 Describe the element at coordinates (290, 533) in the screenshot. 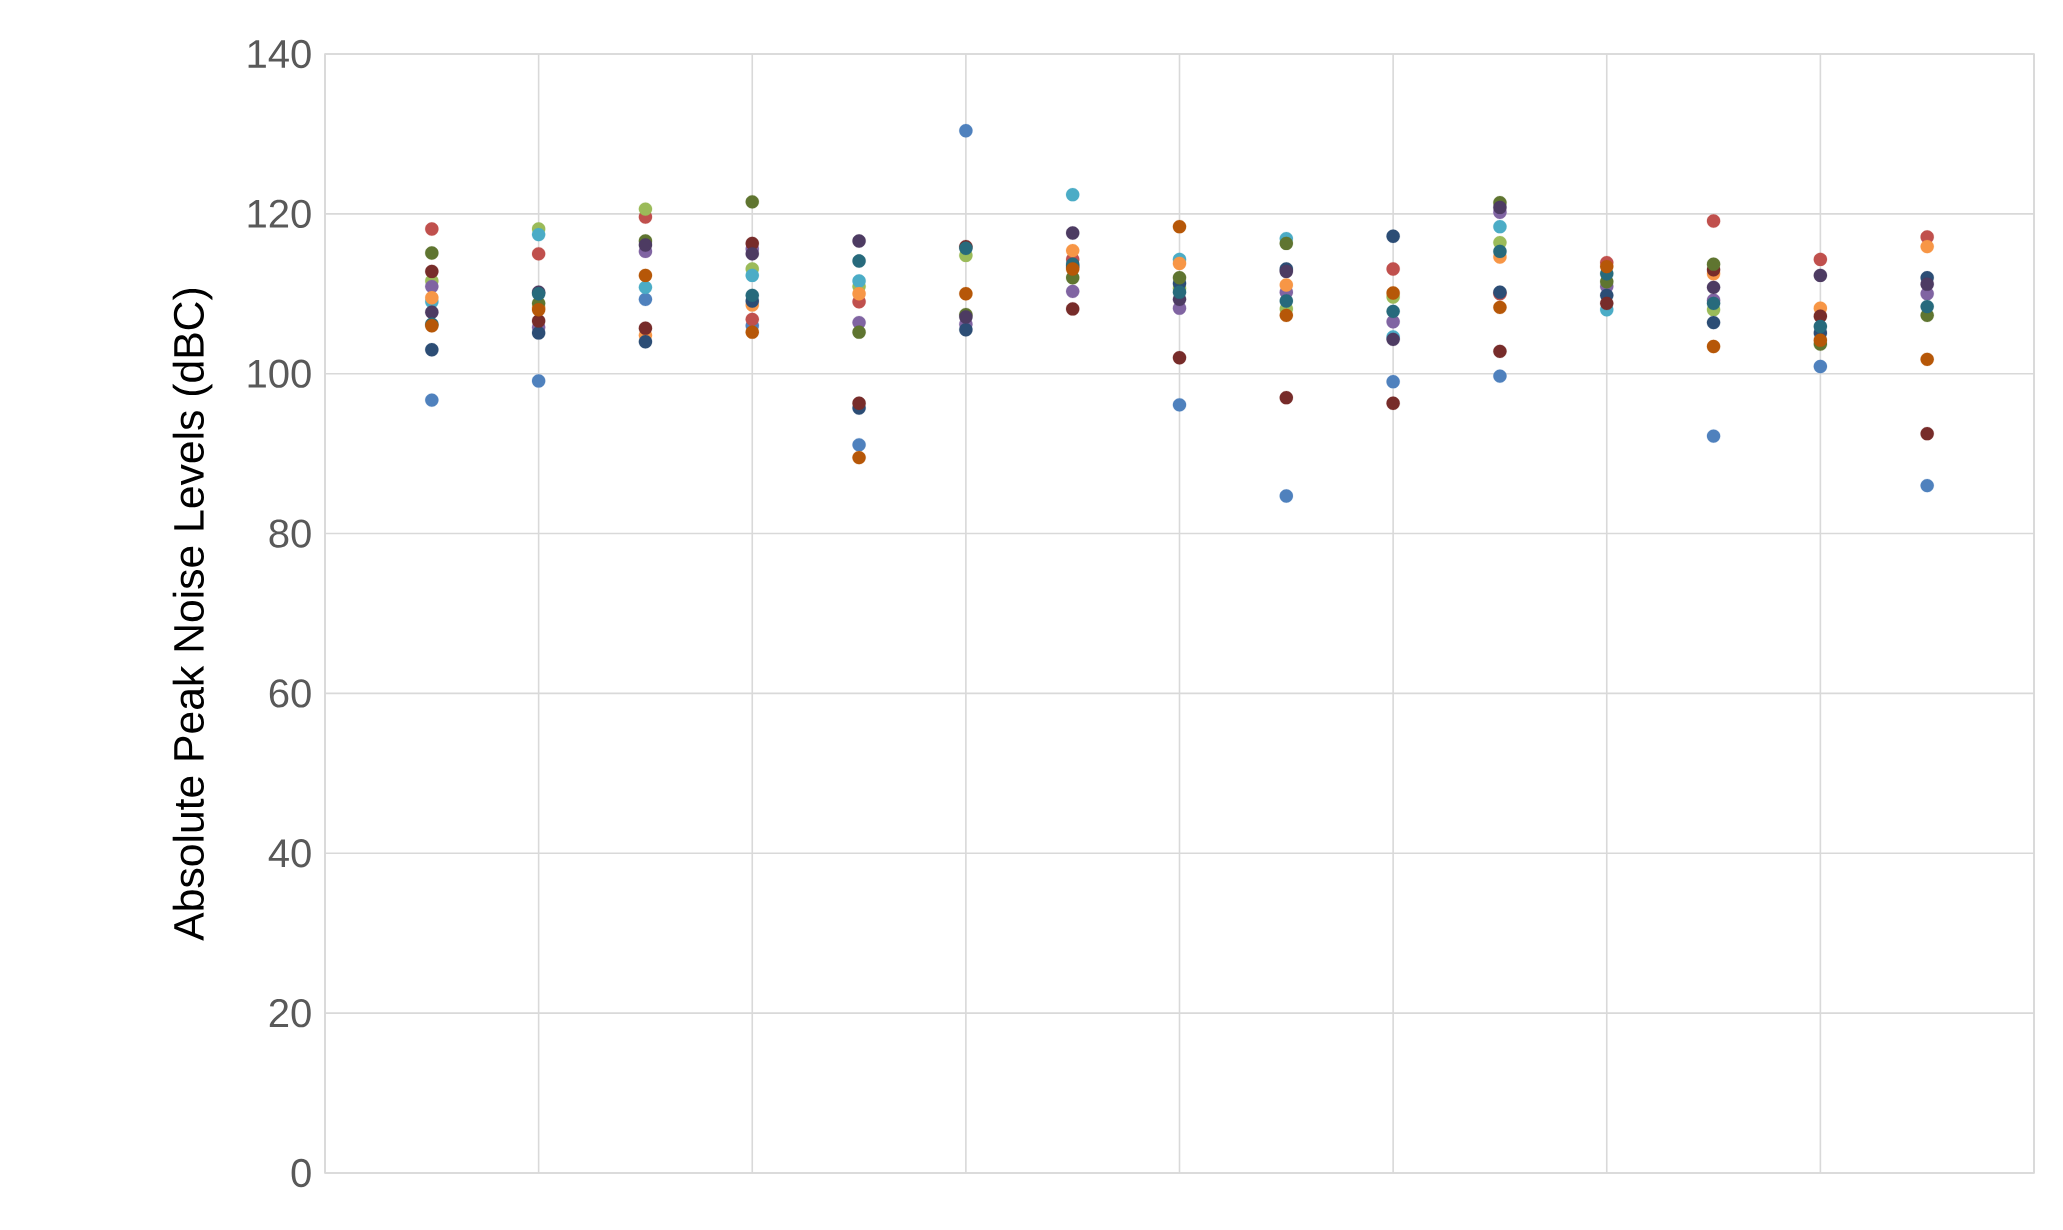

I see `y-tick-label: 80` at that location.